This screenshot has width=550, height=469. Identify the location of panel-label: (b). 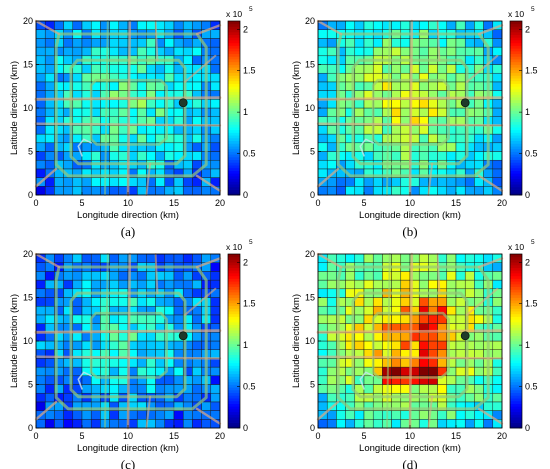
(409, 231).